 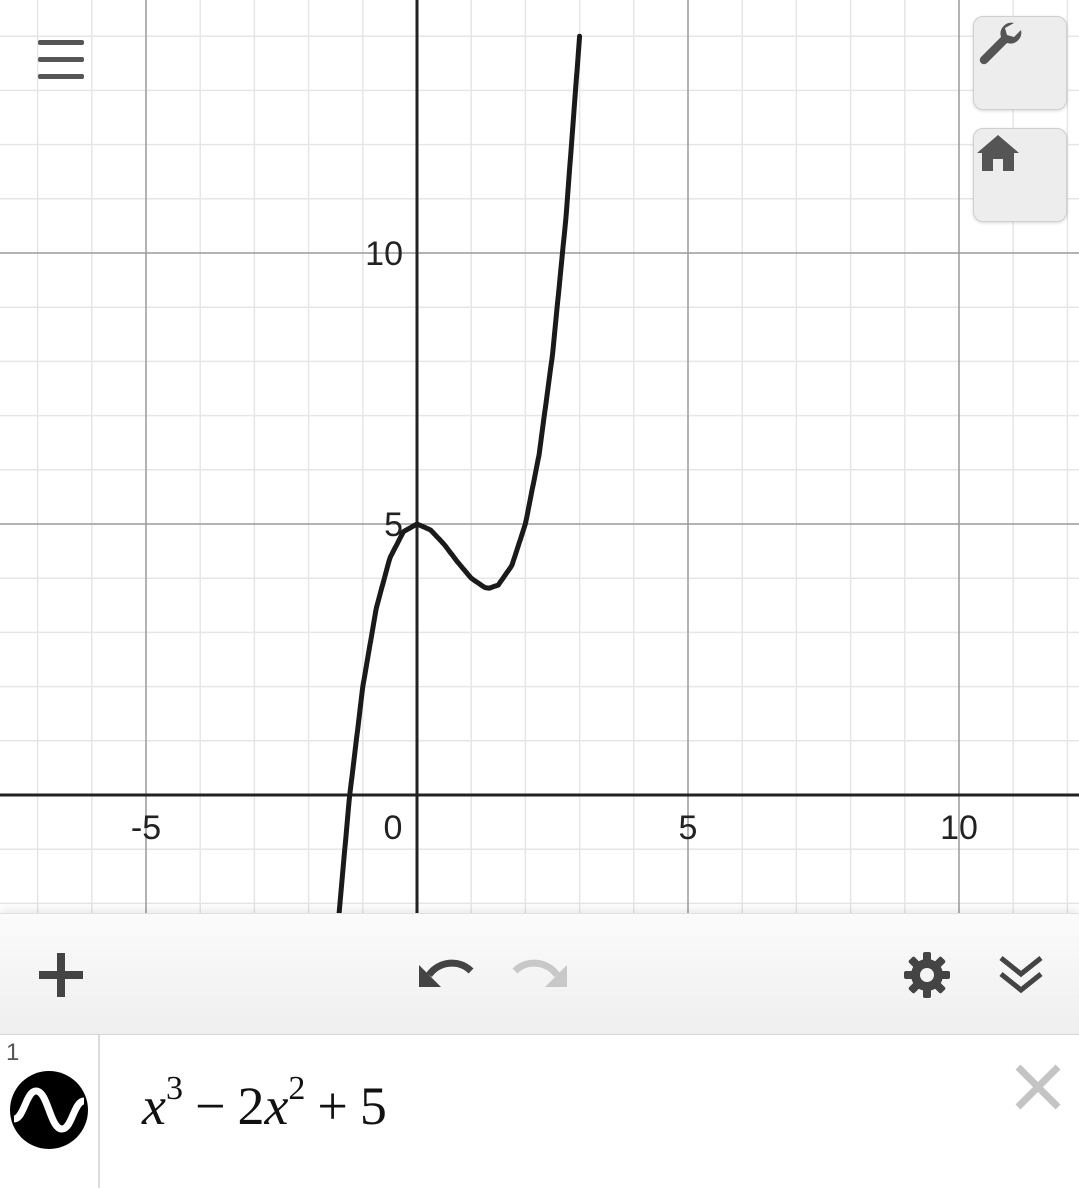 What do you see at coordinates (13, 1052) in the screenshot?
I see `expression-index: 1` at bounding box center [13, 1052].